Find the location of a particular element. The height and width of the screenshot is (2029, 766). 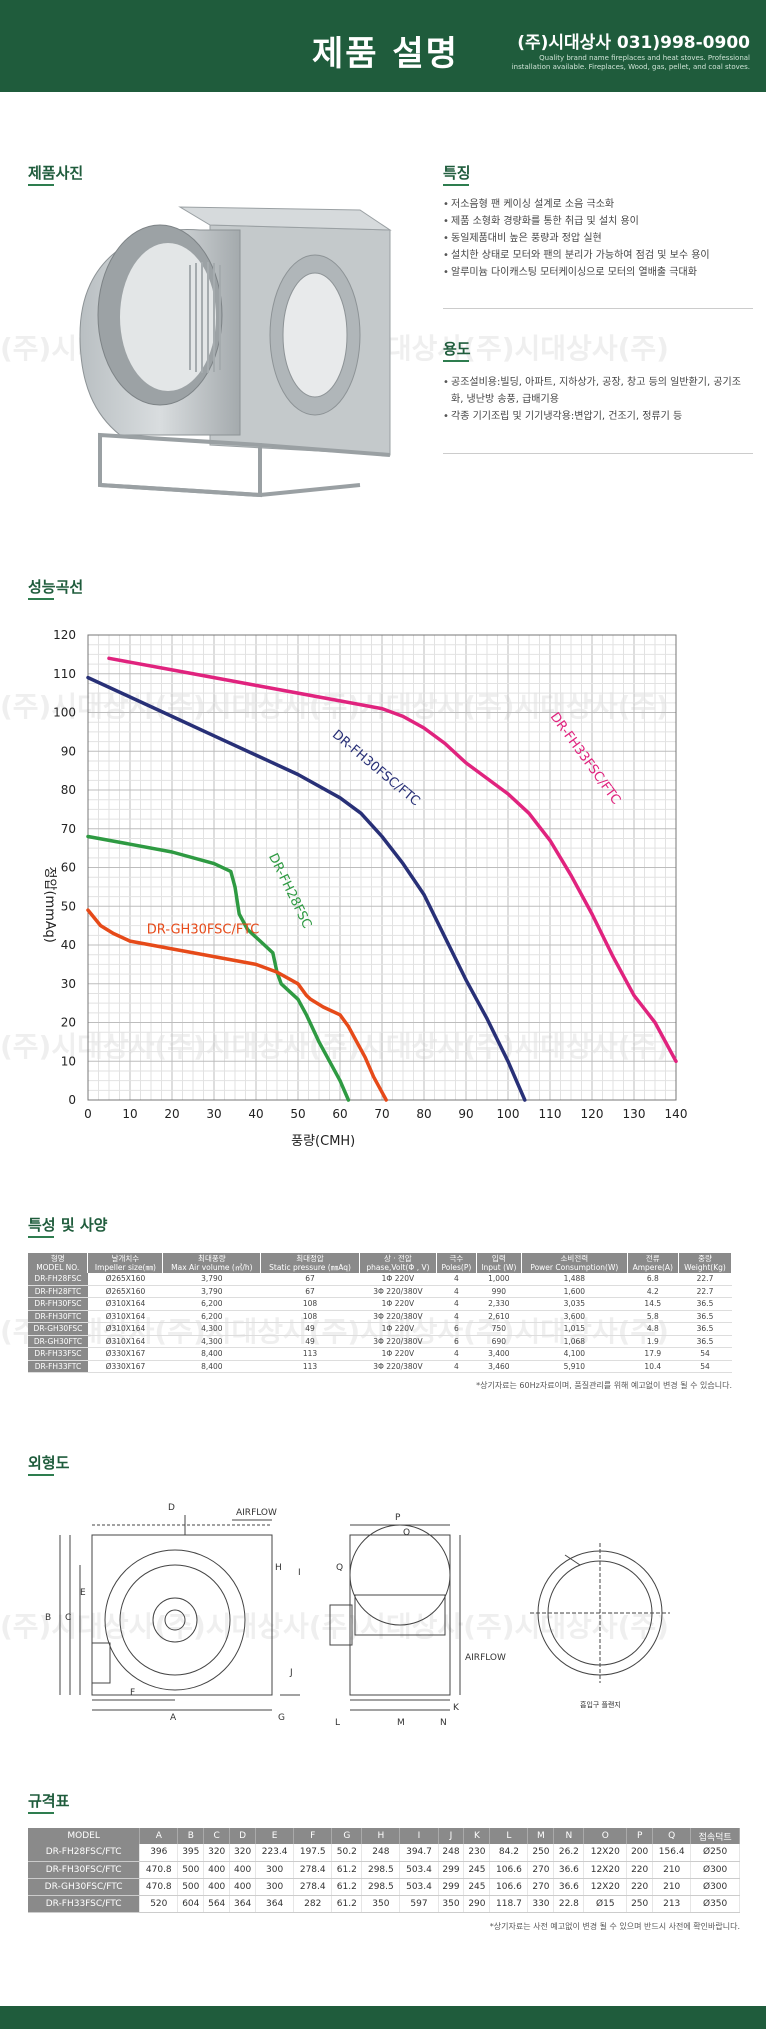

column-header-ko: 입력 is located at coordinates (498, 1258).